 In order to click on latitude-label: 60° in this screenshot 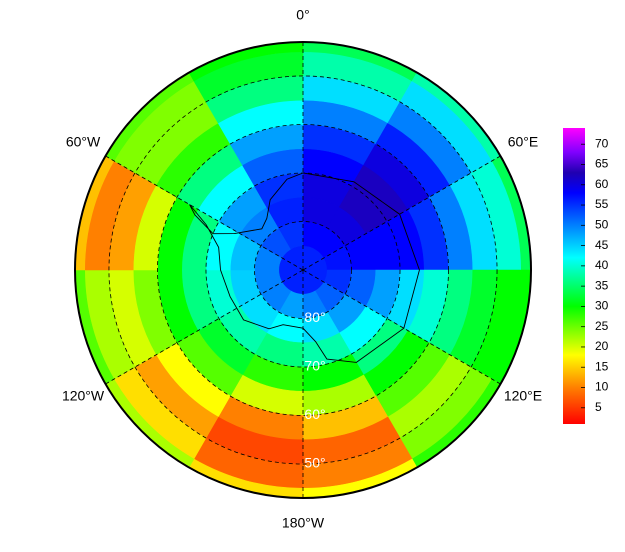, I will do `click(314, 414)`.